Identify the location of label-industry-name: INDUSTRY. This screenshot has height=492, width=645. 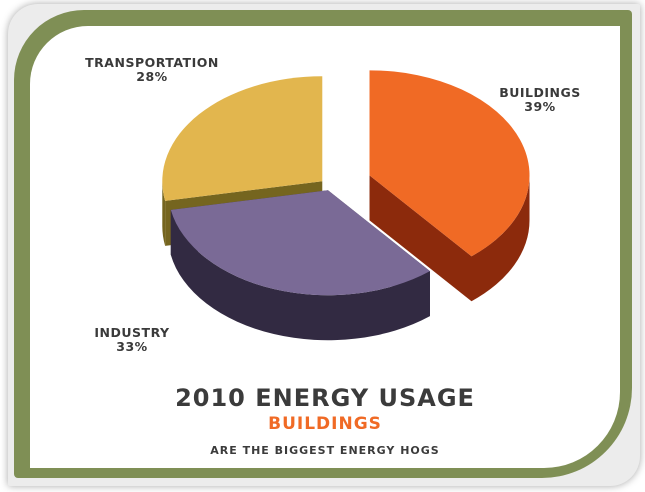
(132, 332).